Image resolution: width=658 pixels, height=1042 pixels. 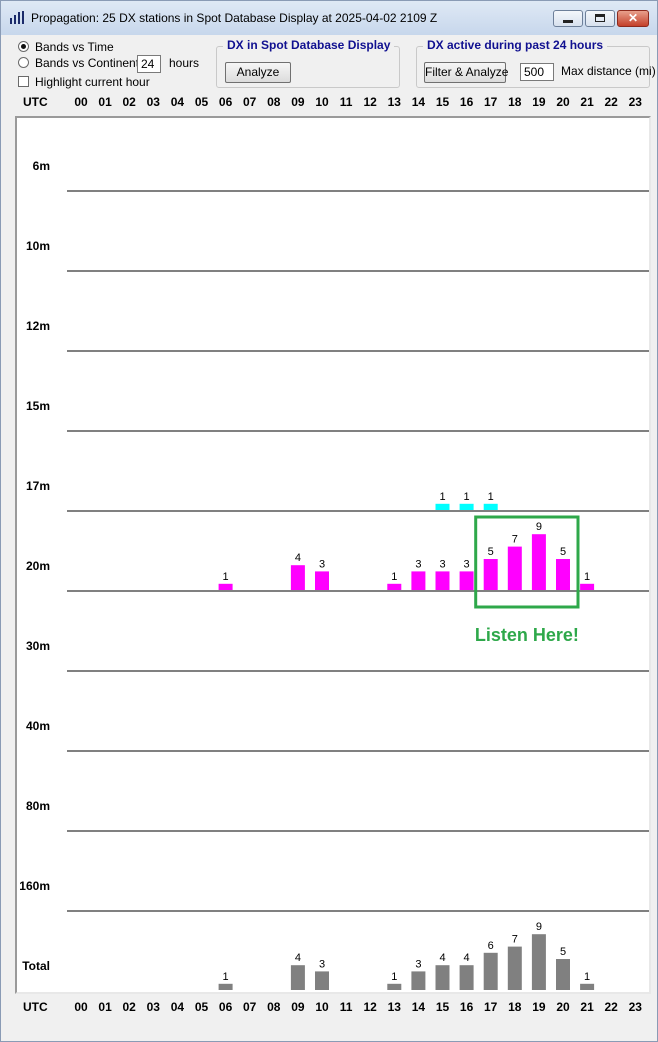 What do you see at coordinates (298, 558) in the screenshot?
I see `bar-value-20m-09: 4` at bounding box center [298, 558].